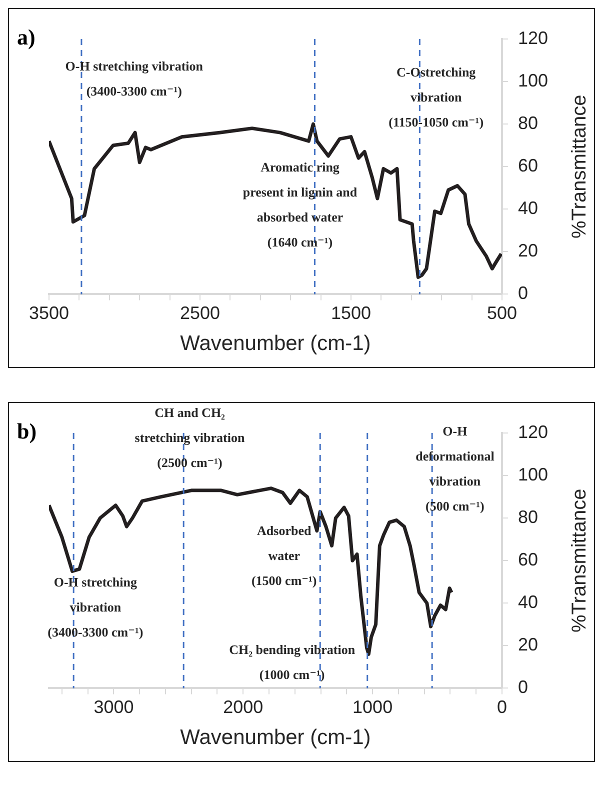 The image size is (603, 787). What do you see at coordinates (300, 204) in the screenshot?
I see `annotation: Aromatic ring present in lignin and absorbed water (1640 cm⁻¹)` at bounding box center [300, 204].